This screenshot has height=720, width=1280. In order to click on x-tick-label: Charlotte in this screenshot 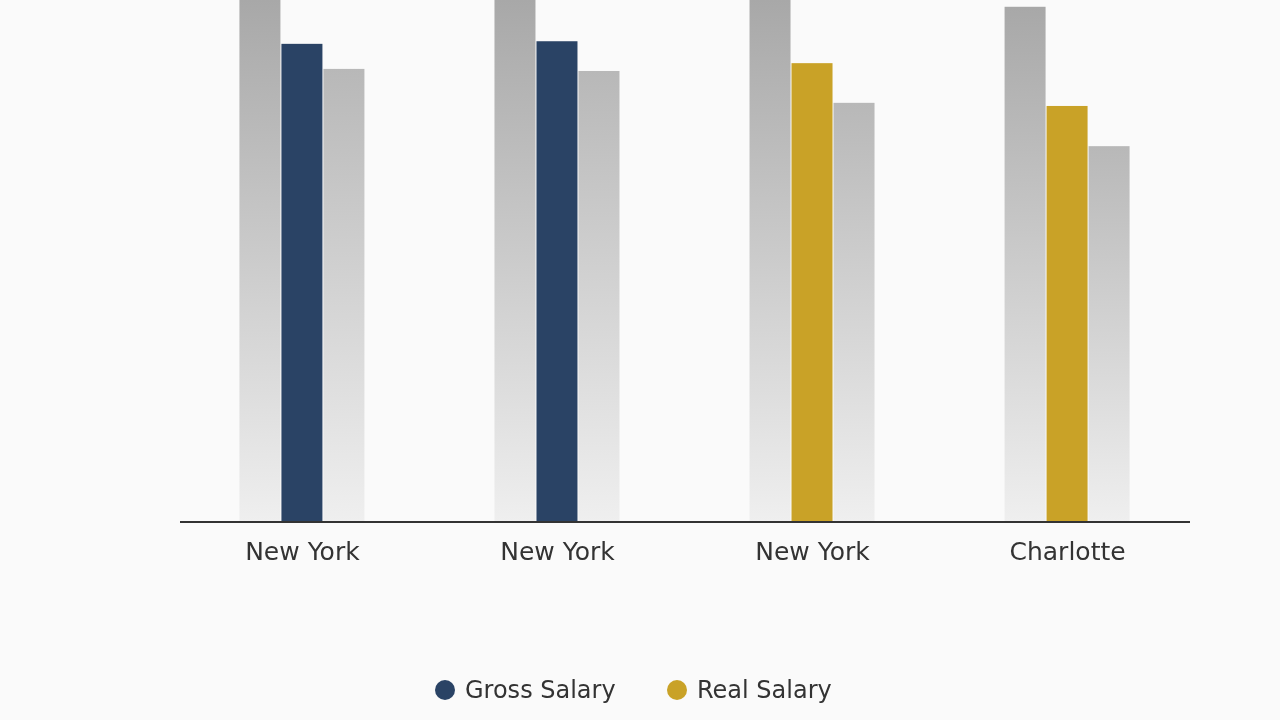, I will do `click(1067, 551)`.